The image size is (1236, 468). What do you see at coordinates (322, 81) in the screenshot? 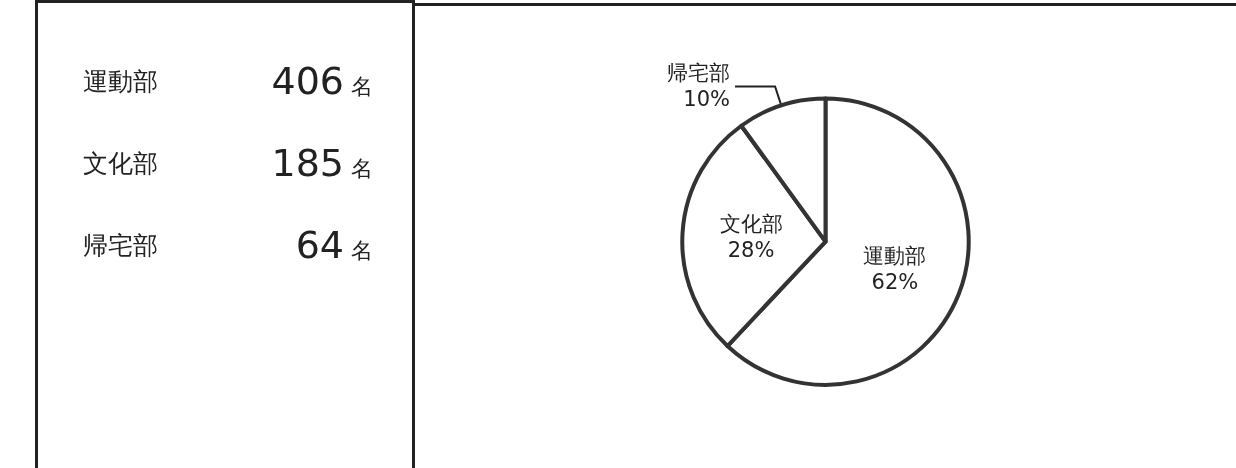
I see `data-label: 406 名` at bounding box center [322, 81].